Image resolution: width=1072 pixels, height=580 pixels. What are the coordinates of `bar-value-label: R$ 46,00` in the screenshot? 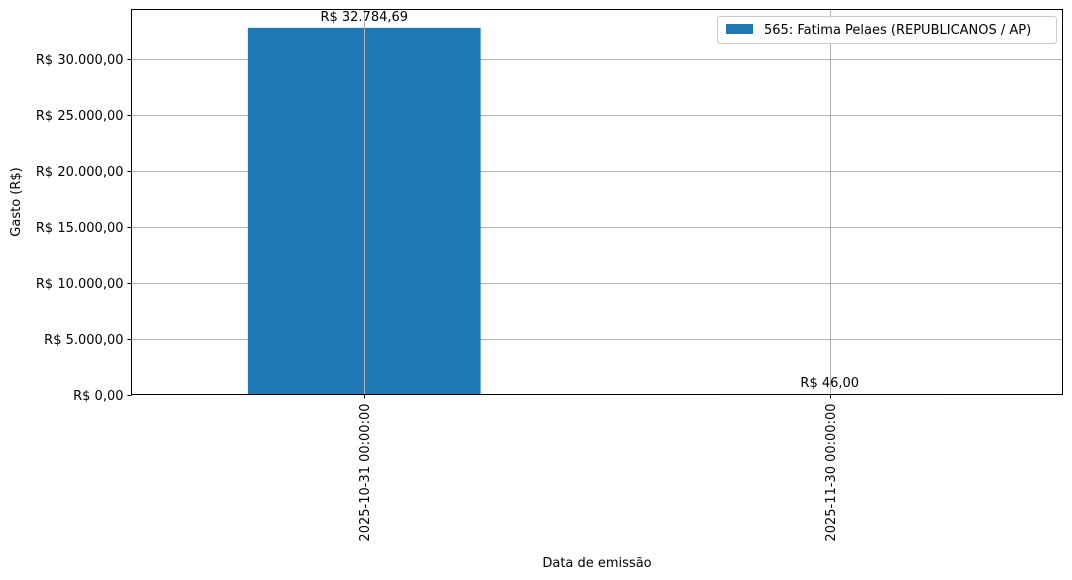 It's located at (829, 383).